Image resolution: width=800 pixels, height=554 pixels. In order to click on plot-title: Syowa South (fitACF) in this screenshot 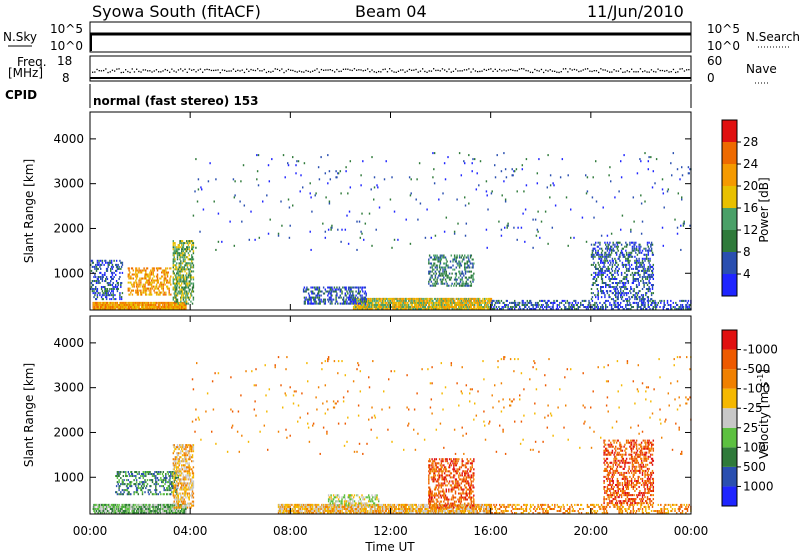, I will do `click(176, 11)`.